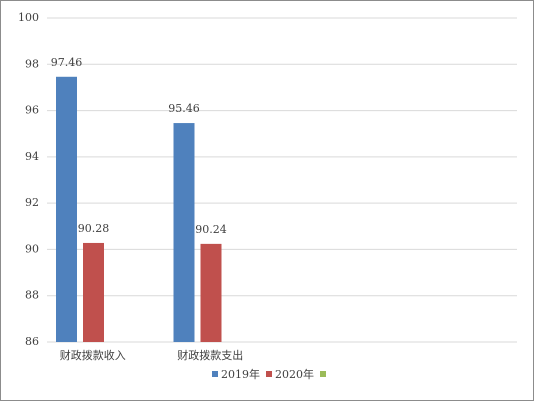 This screenshot has height=401, width=534. Describe the element at coordinates (32, 156) in the screenshot. I see `y-tick-label: 94` at that location.